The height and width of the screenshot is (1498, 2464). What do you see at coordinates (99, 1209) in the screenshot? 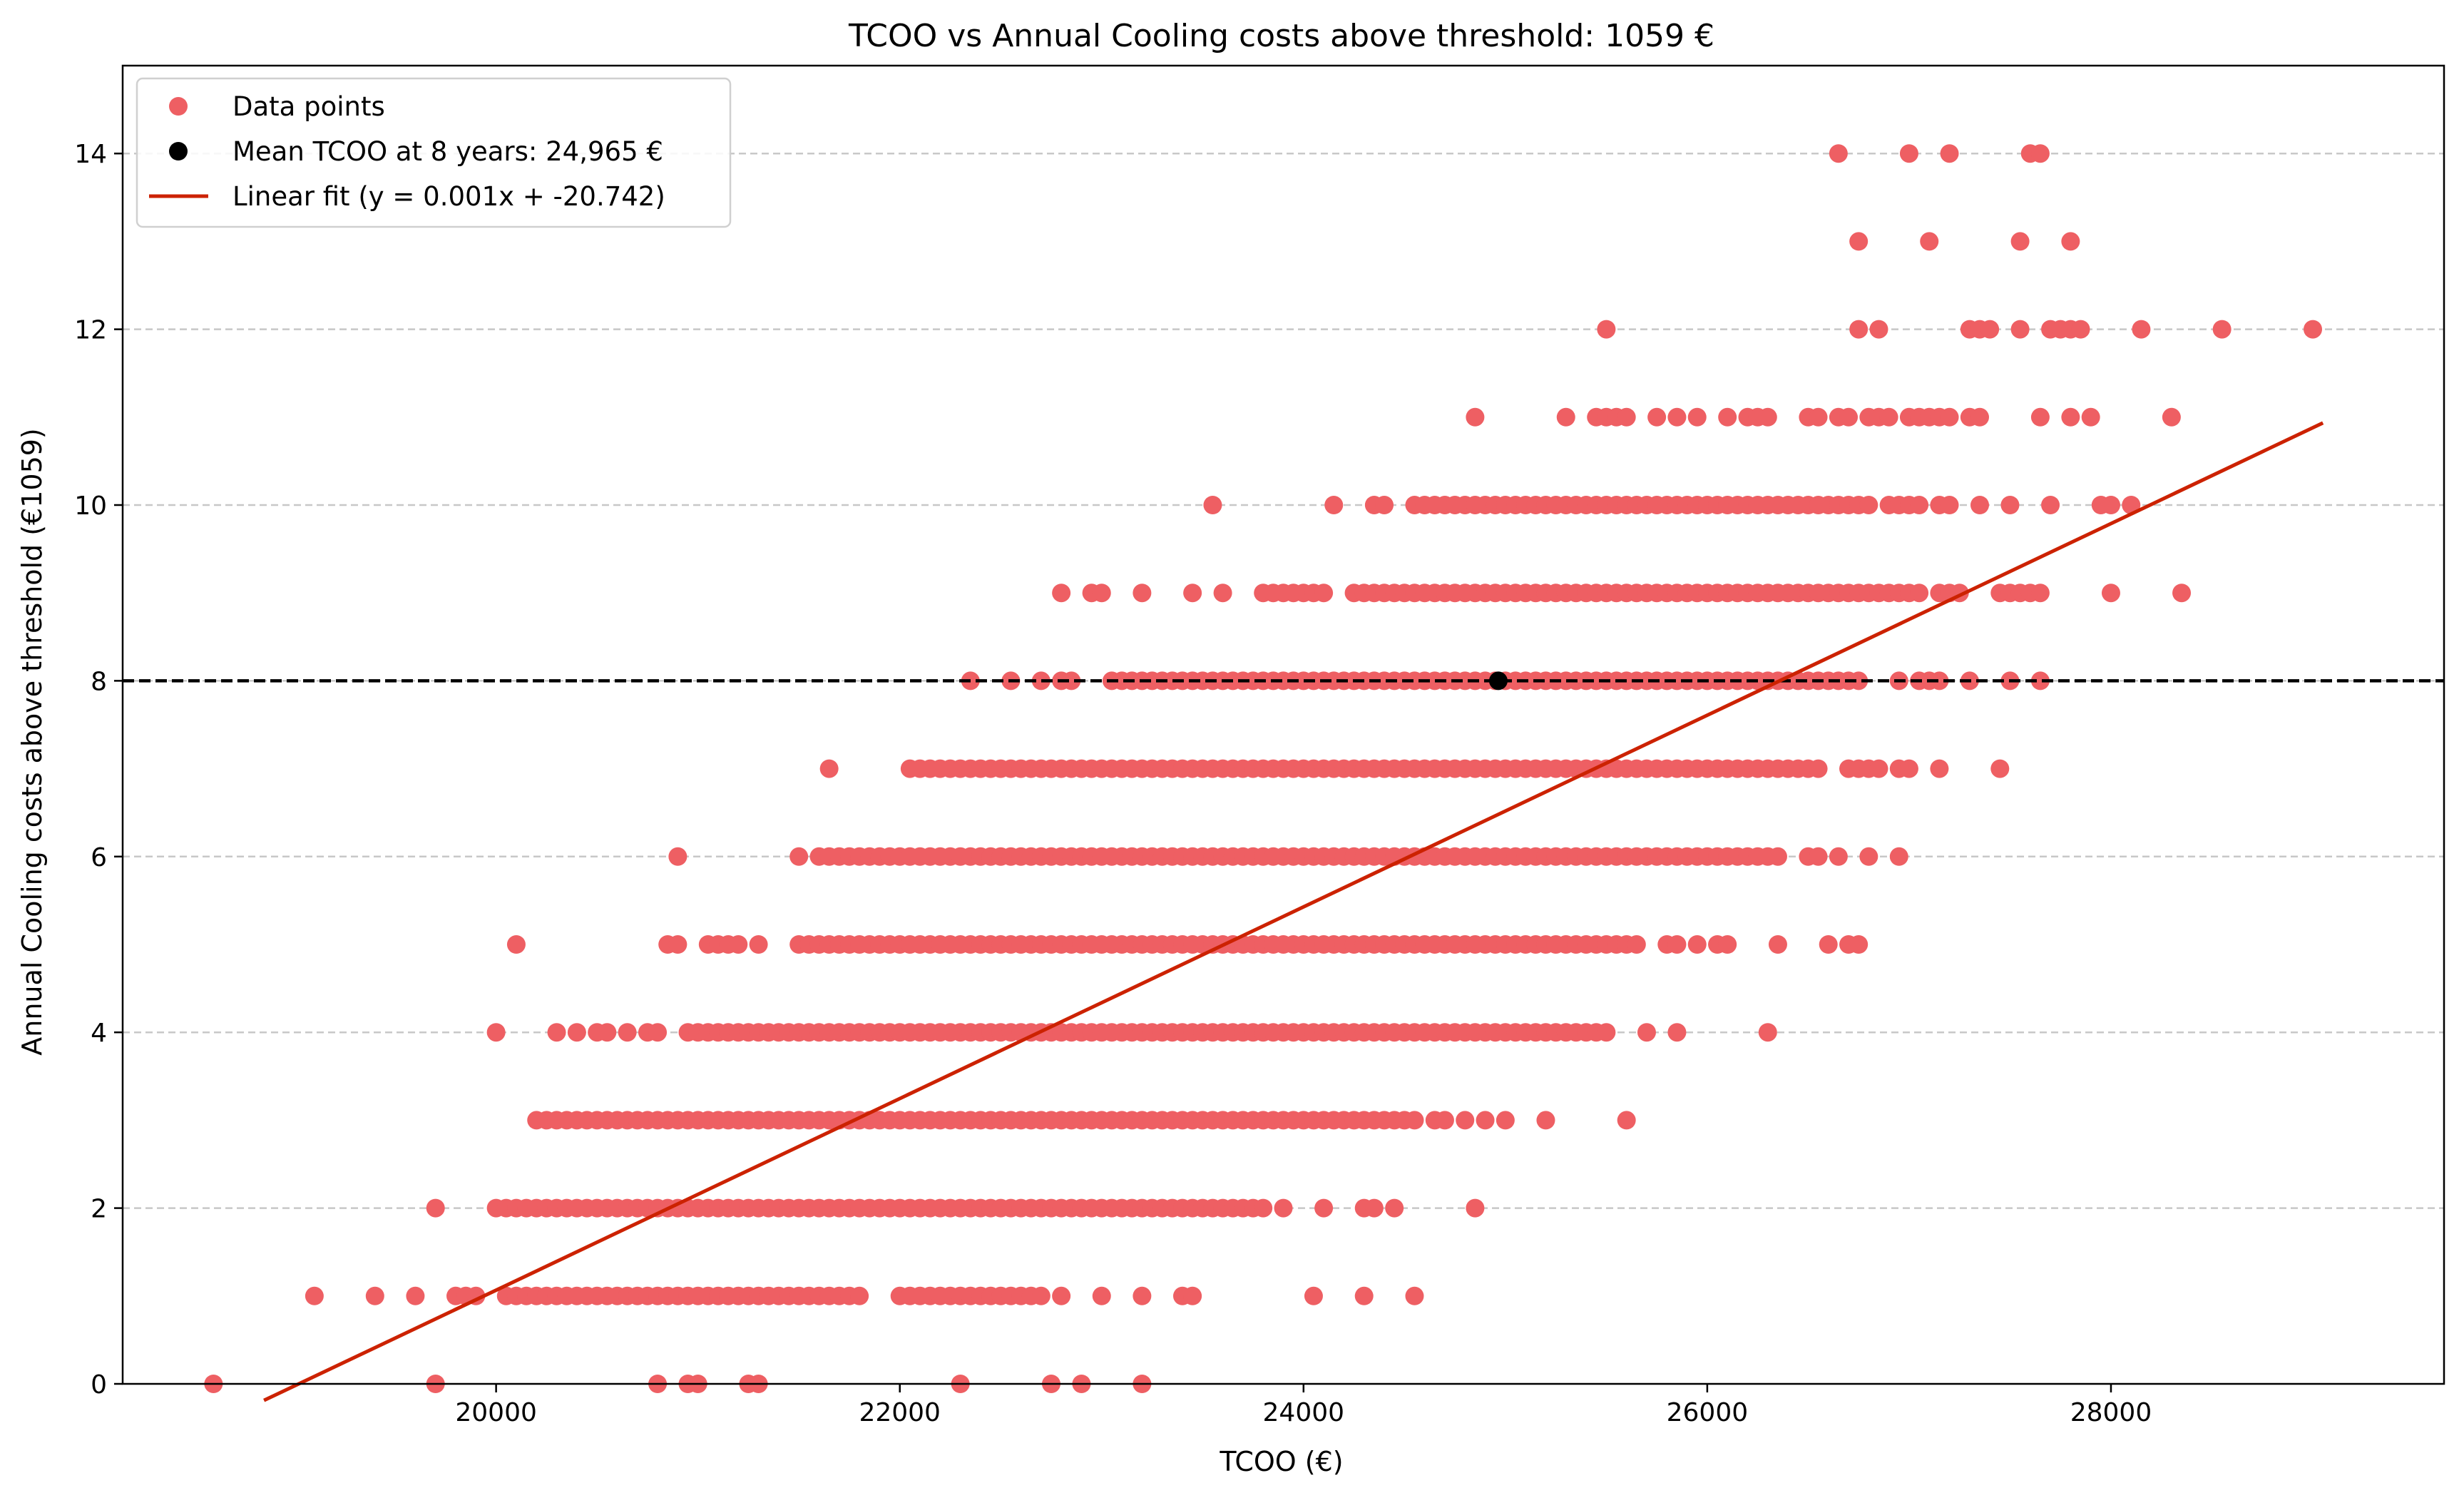
I see `y-tick-label: 2` at bounding box center [99, 1209].